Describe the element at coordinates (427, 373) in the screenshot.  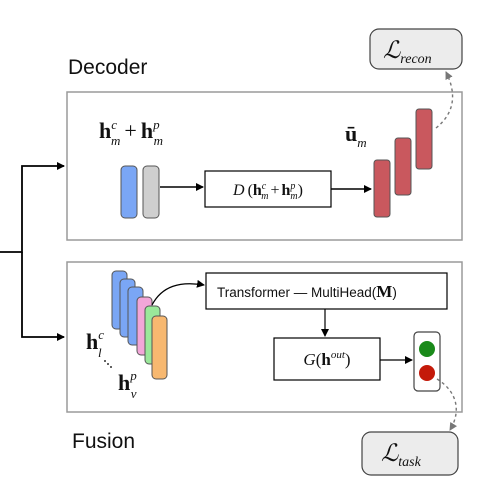
I see `indicator-red-light` at that location.